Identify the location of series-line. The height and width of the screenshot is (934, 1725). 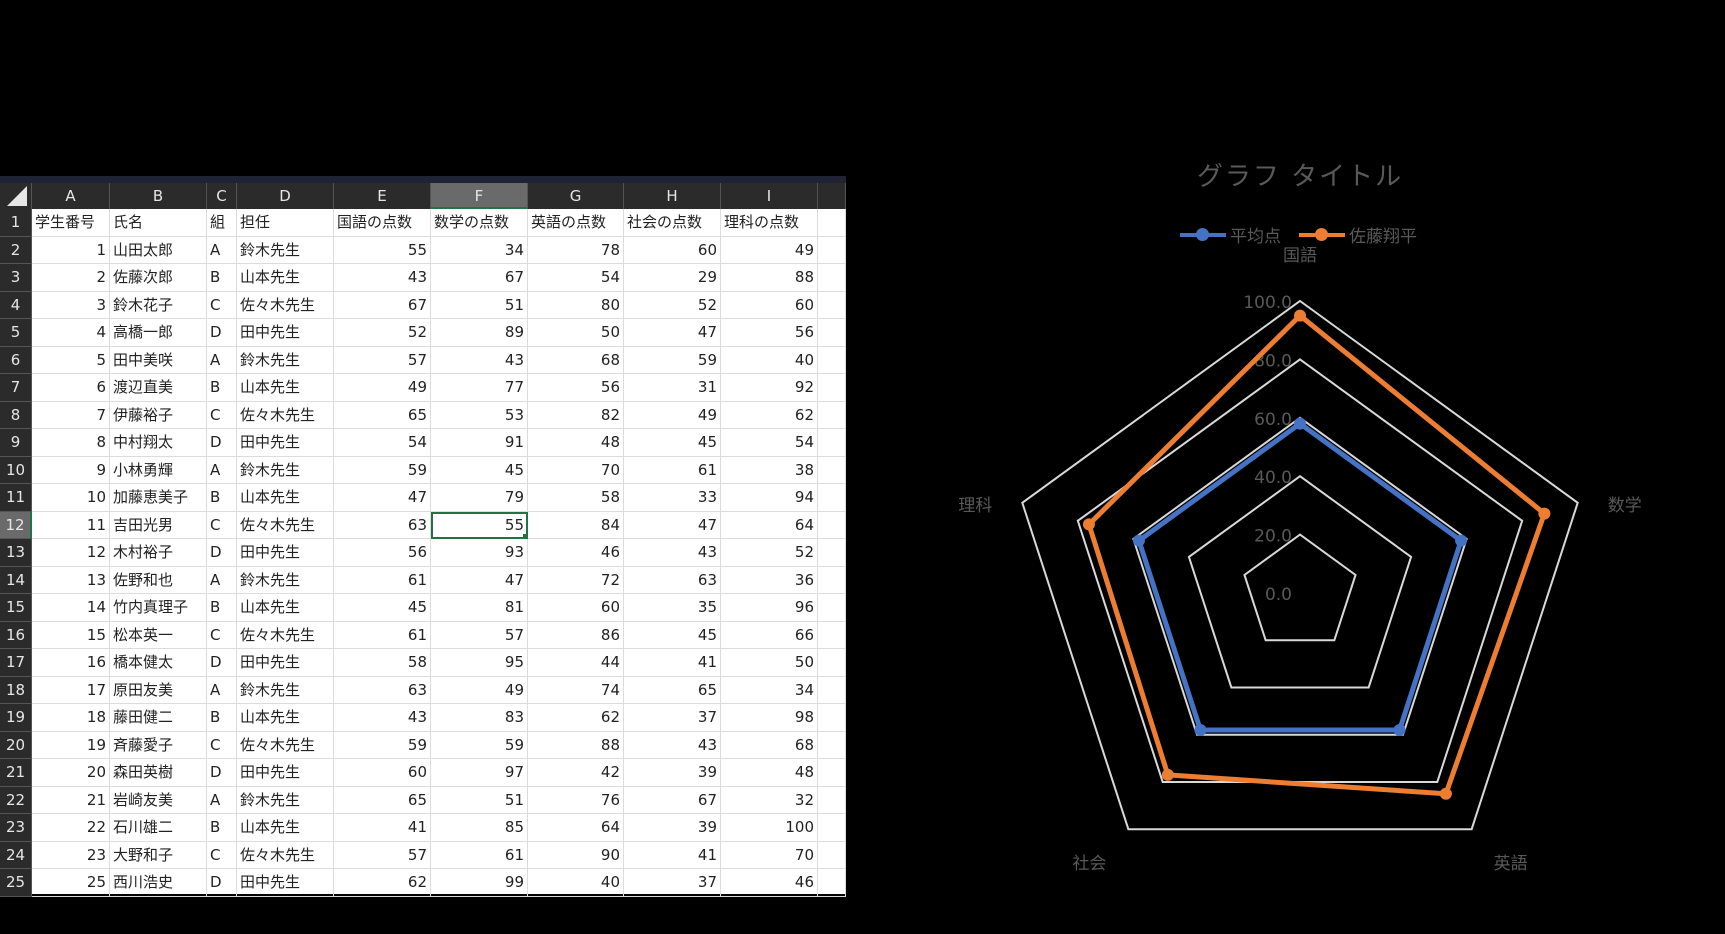
(1300, 577).